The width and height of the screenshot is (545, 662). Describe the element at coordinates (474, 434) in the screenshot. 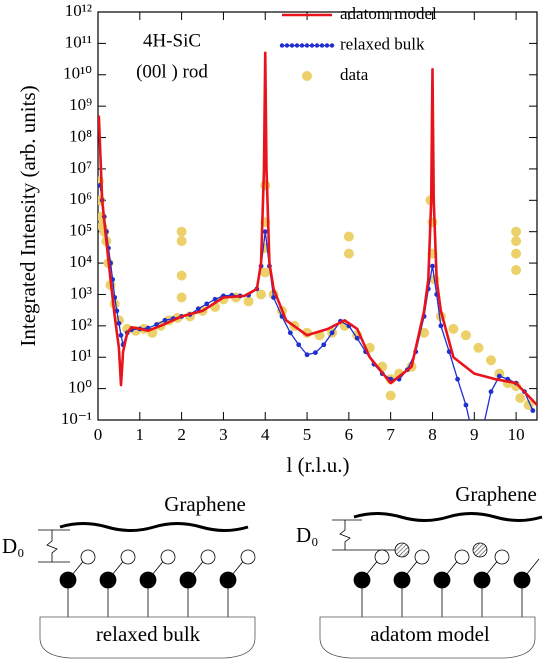

I see `x-tick-label: 9` at that location.